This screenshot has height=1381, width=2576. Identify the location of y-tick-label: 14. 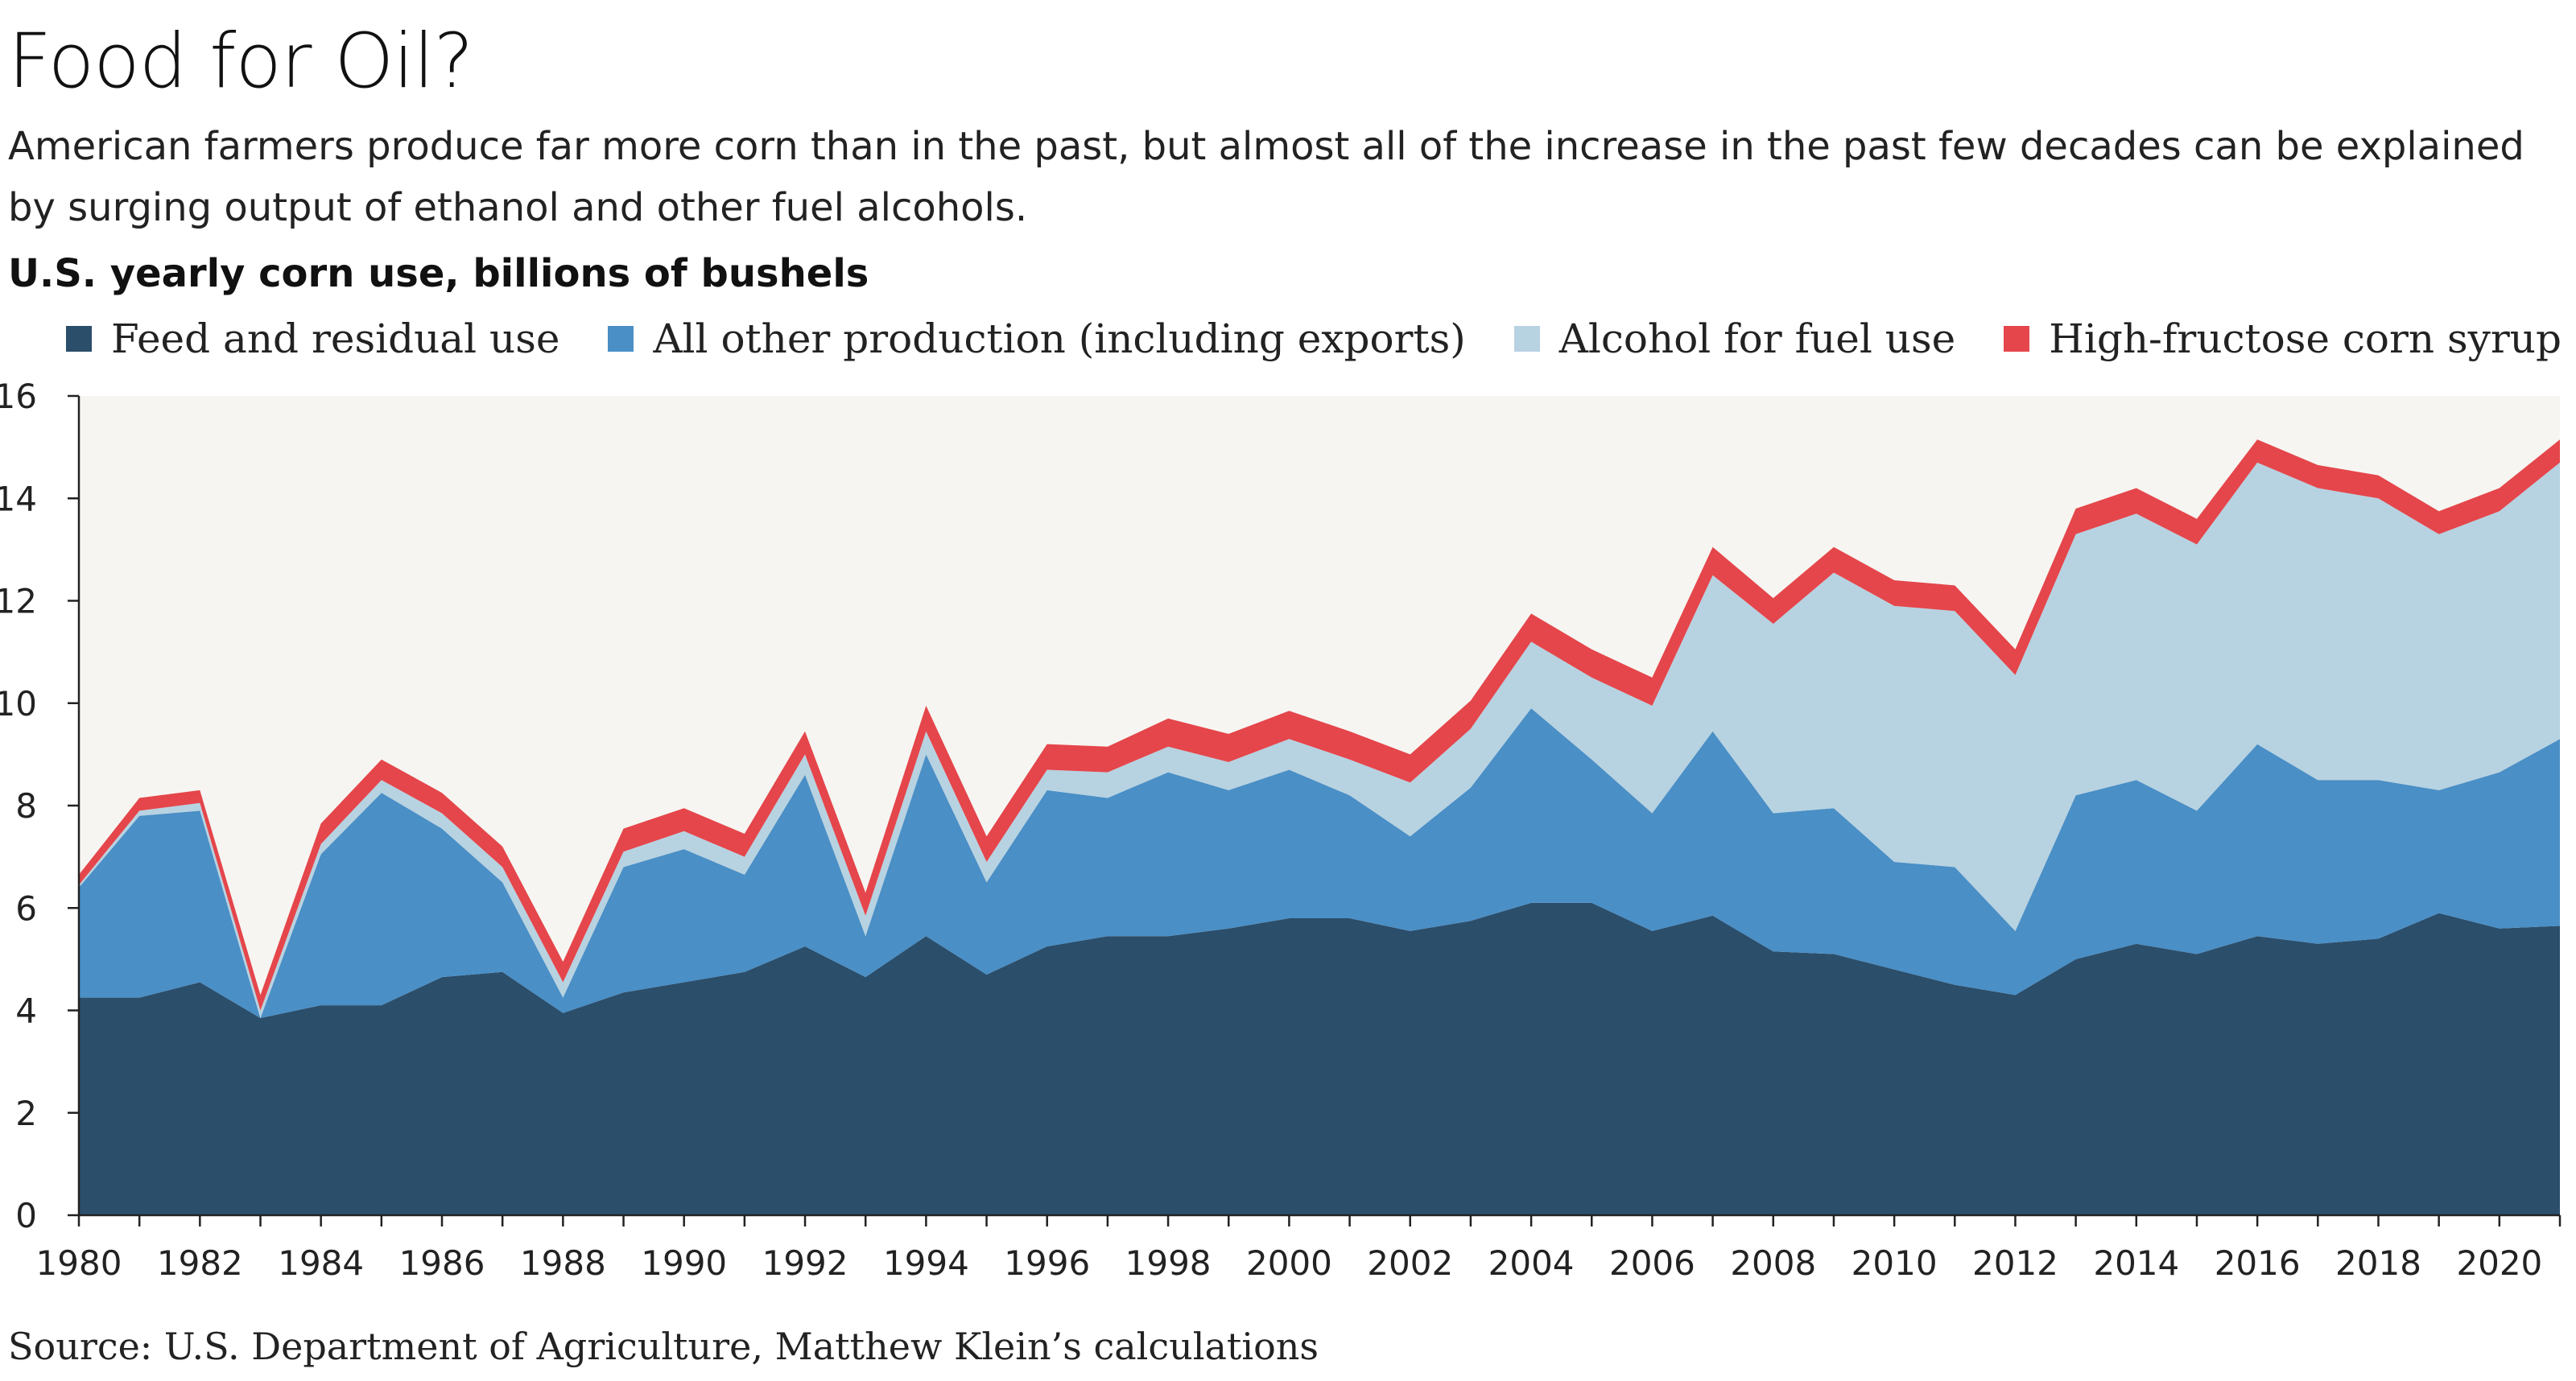
(18, 498).